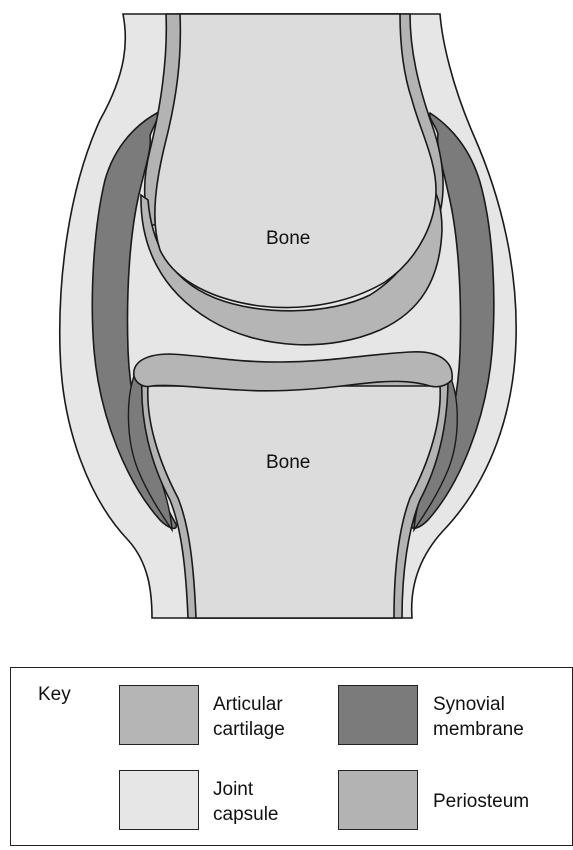 Image resolution: width=573 pixels, height=850 pixels. Describe the element at coordinates (288, 238) in the screenshot. I see `upper-bone-label: Bone` at that location.